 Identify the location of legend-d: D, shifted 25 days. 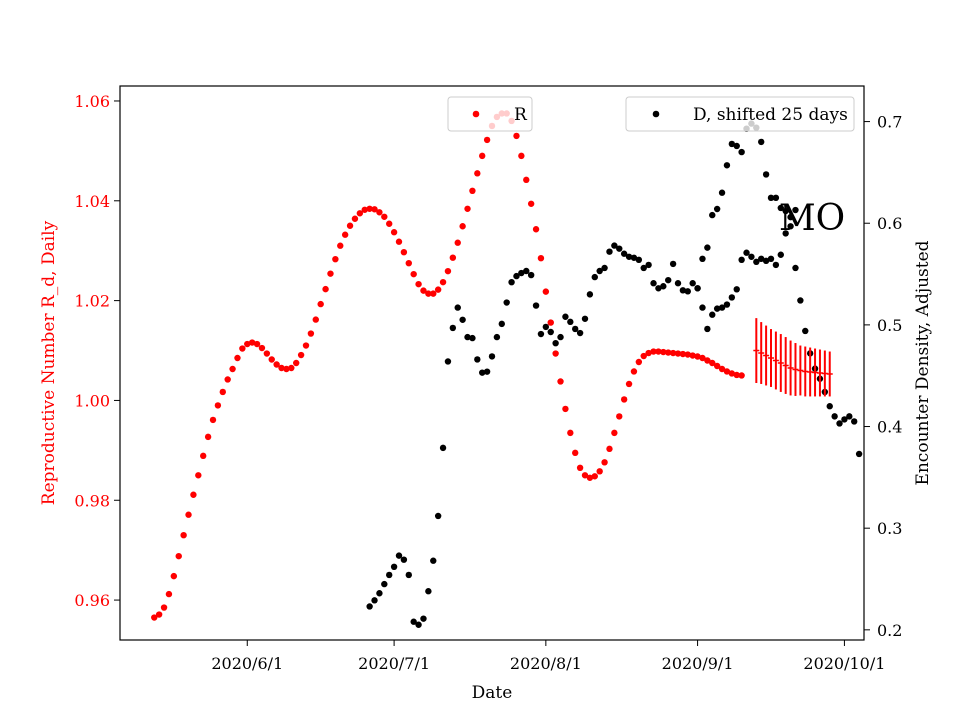
(740, 114).